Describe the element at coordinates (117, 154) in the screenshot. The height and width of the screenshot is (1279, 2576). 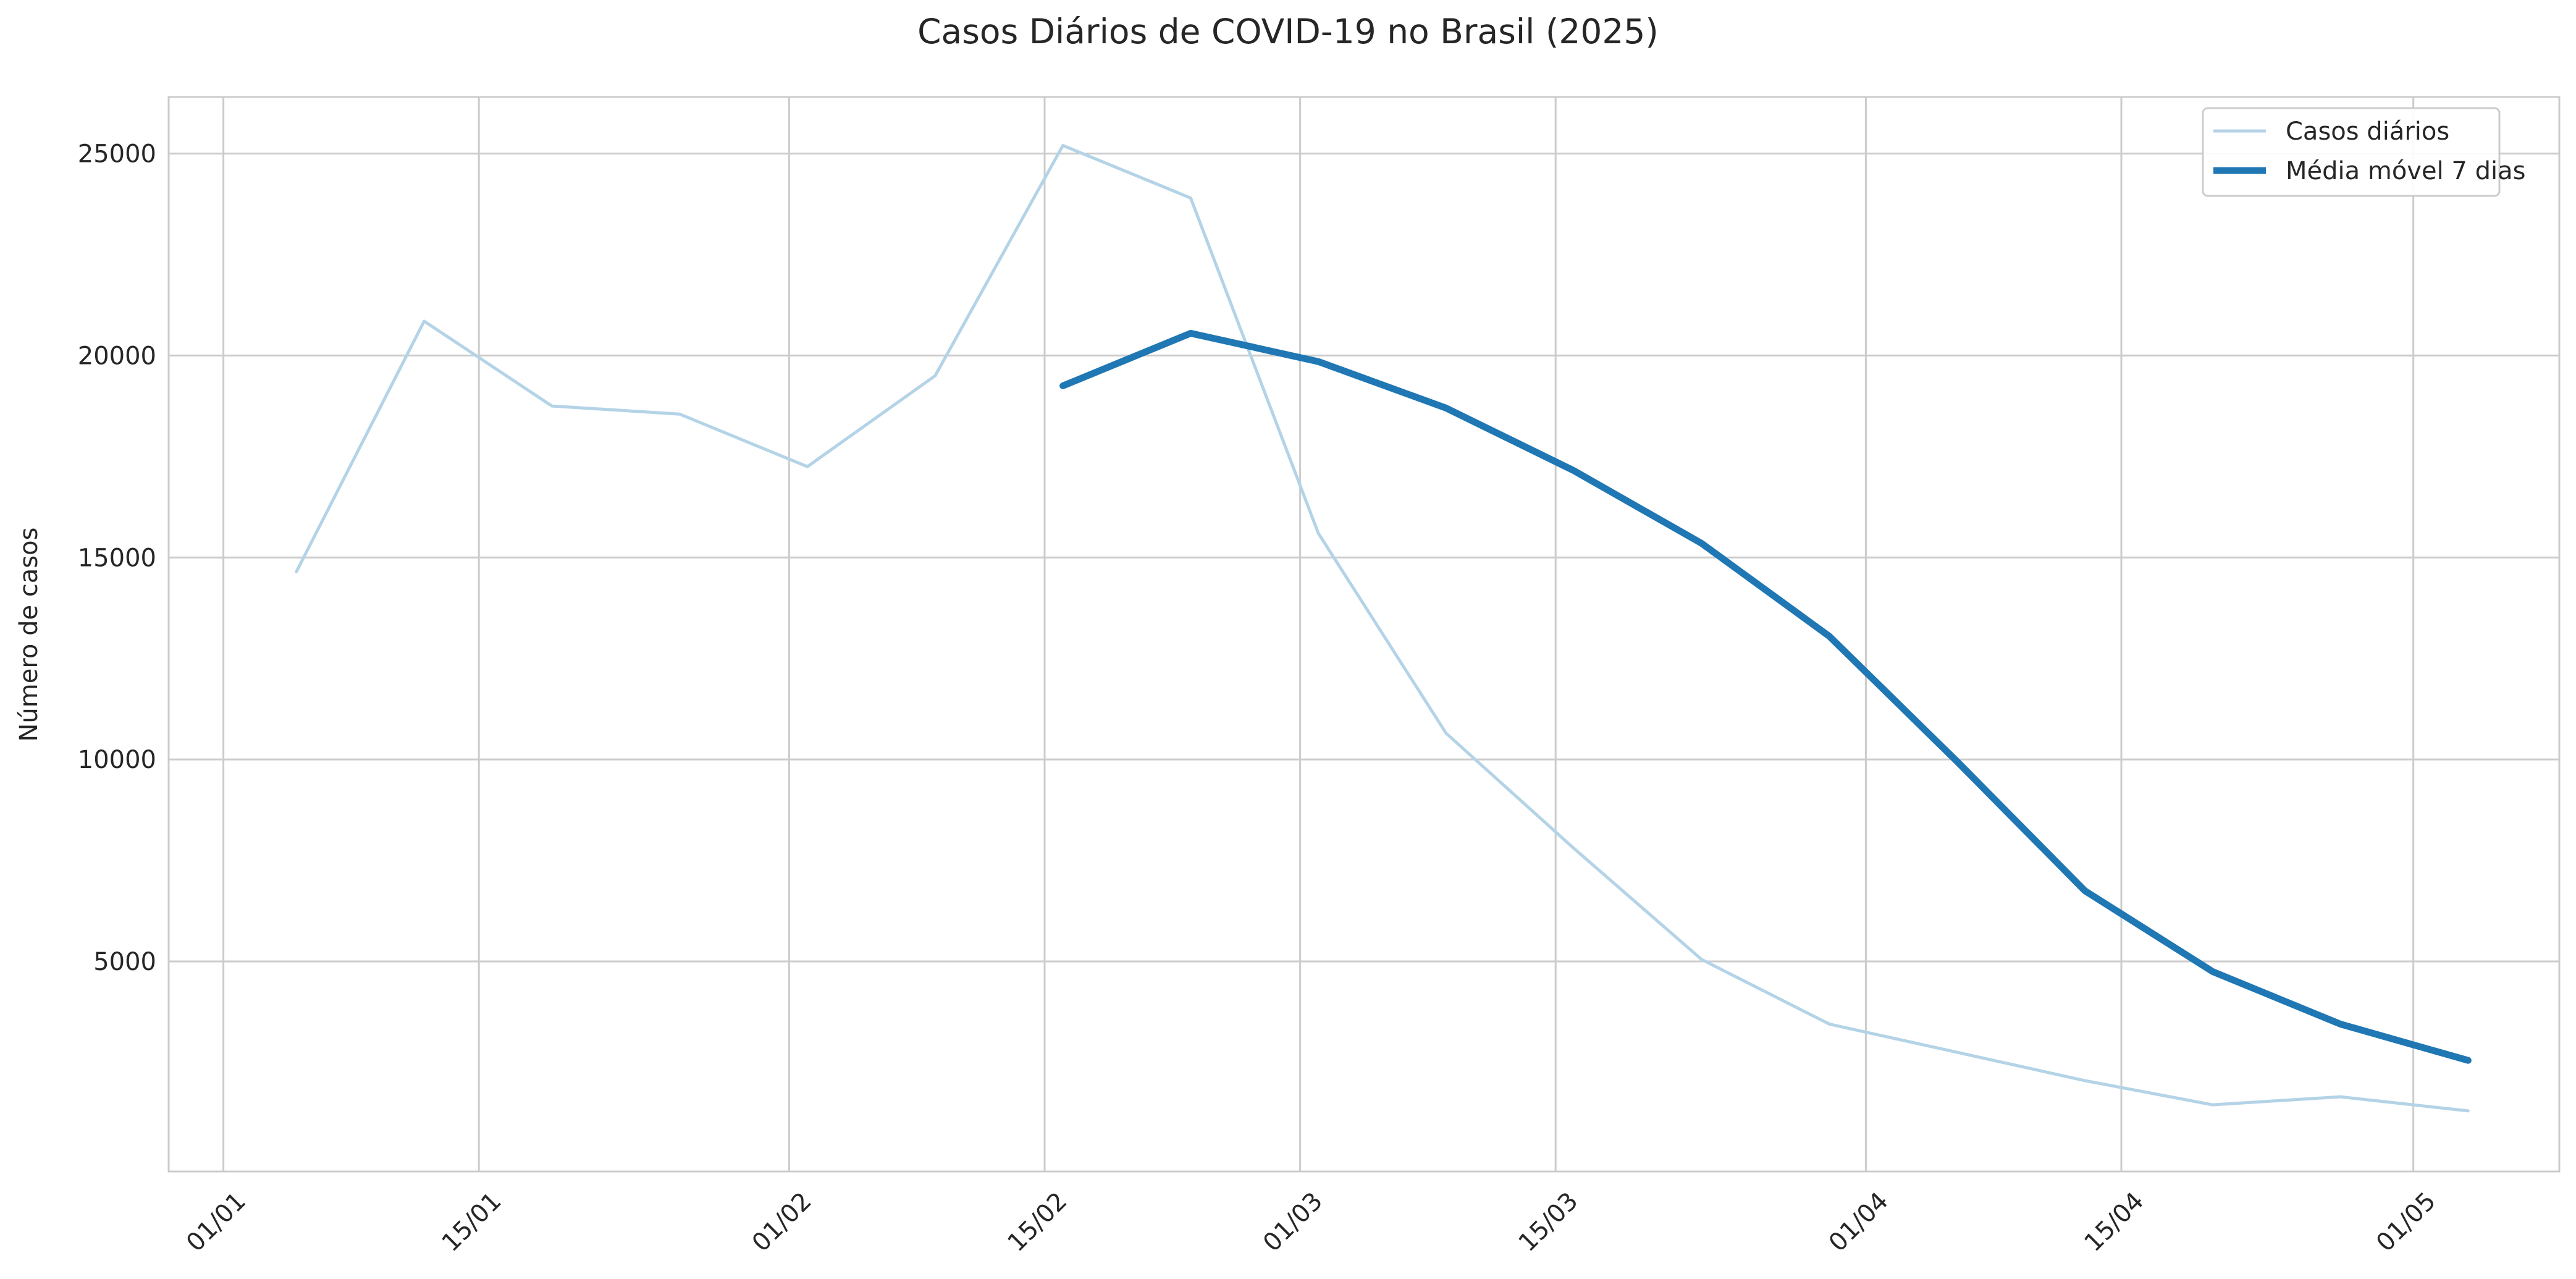
I see `y-tick-label: 25000` at that location.